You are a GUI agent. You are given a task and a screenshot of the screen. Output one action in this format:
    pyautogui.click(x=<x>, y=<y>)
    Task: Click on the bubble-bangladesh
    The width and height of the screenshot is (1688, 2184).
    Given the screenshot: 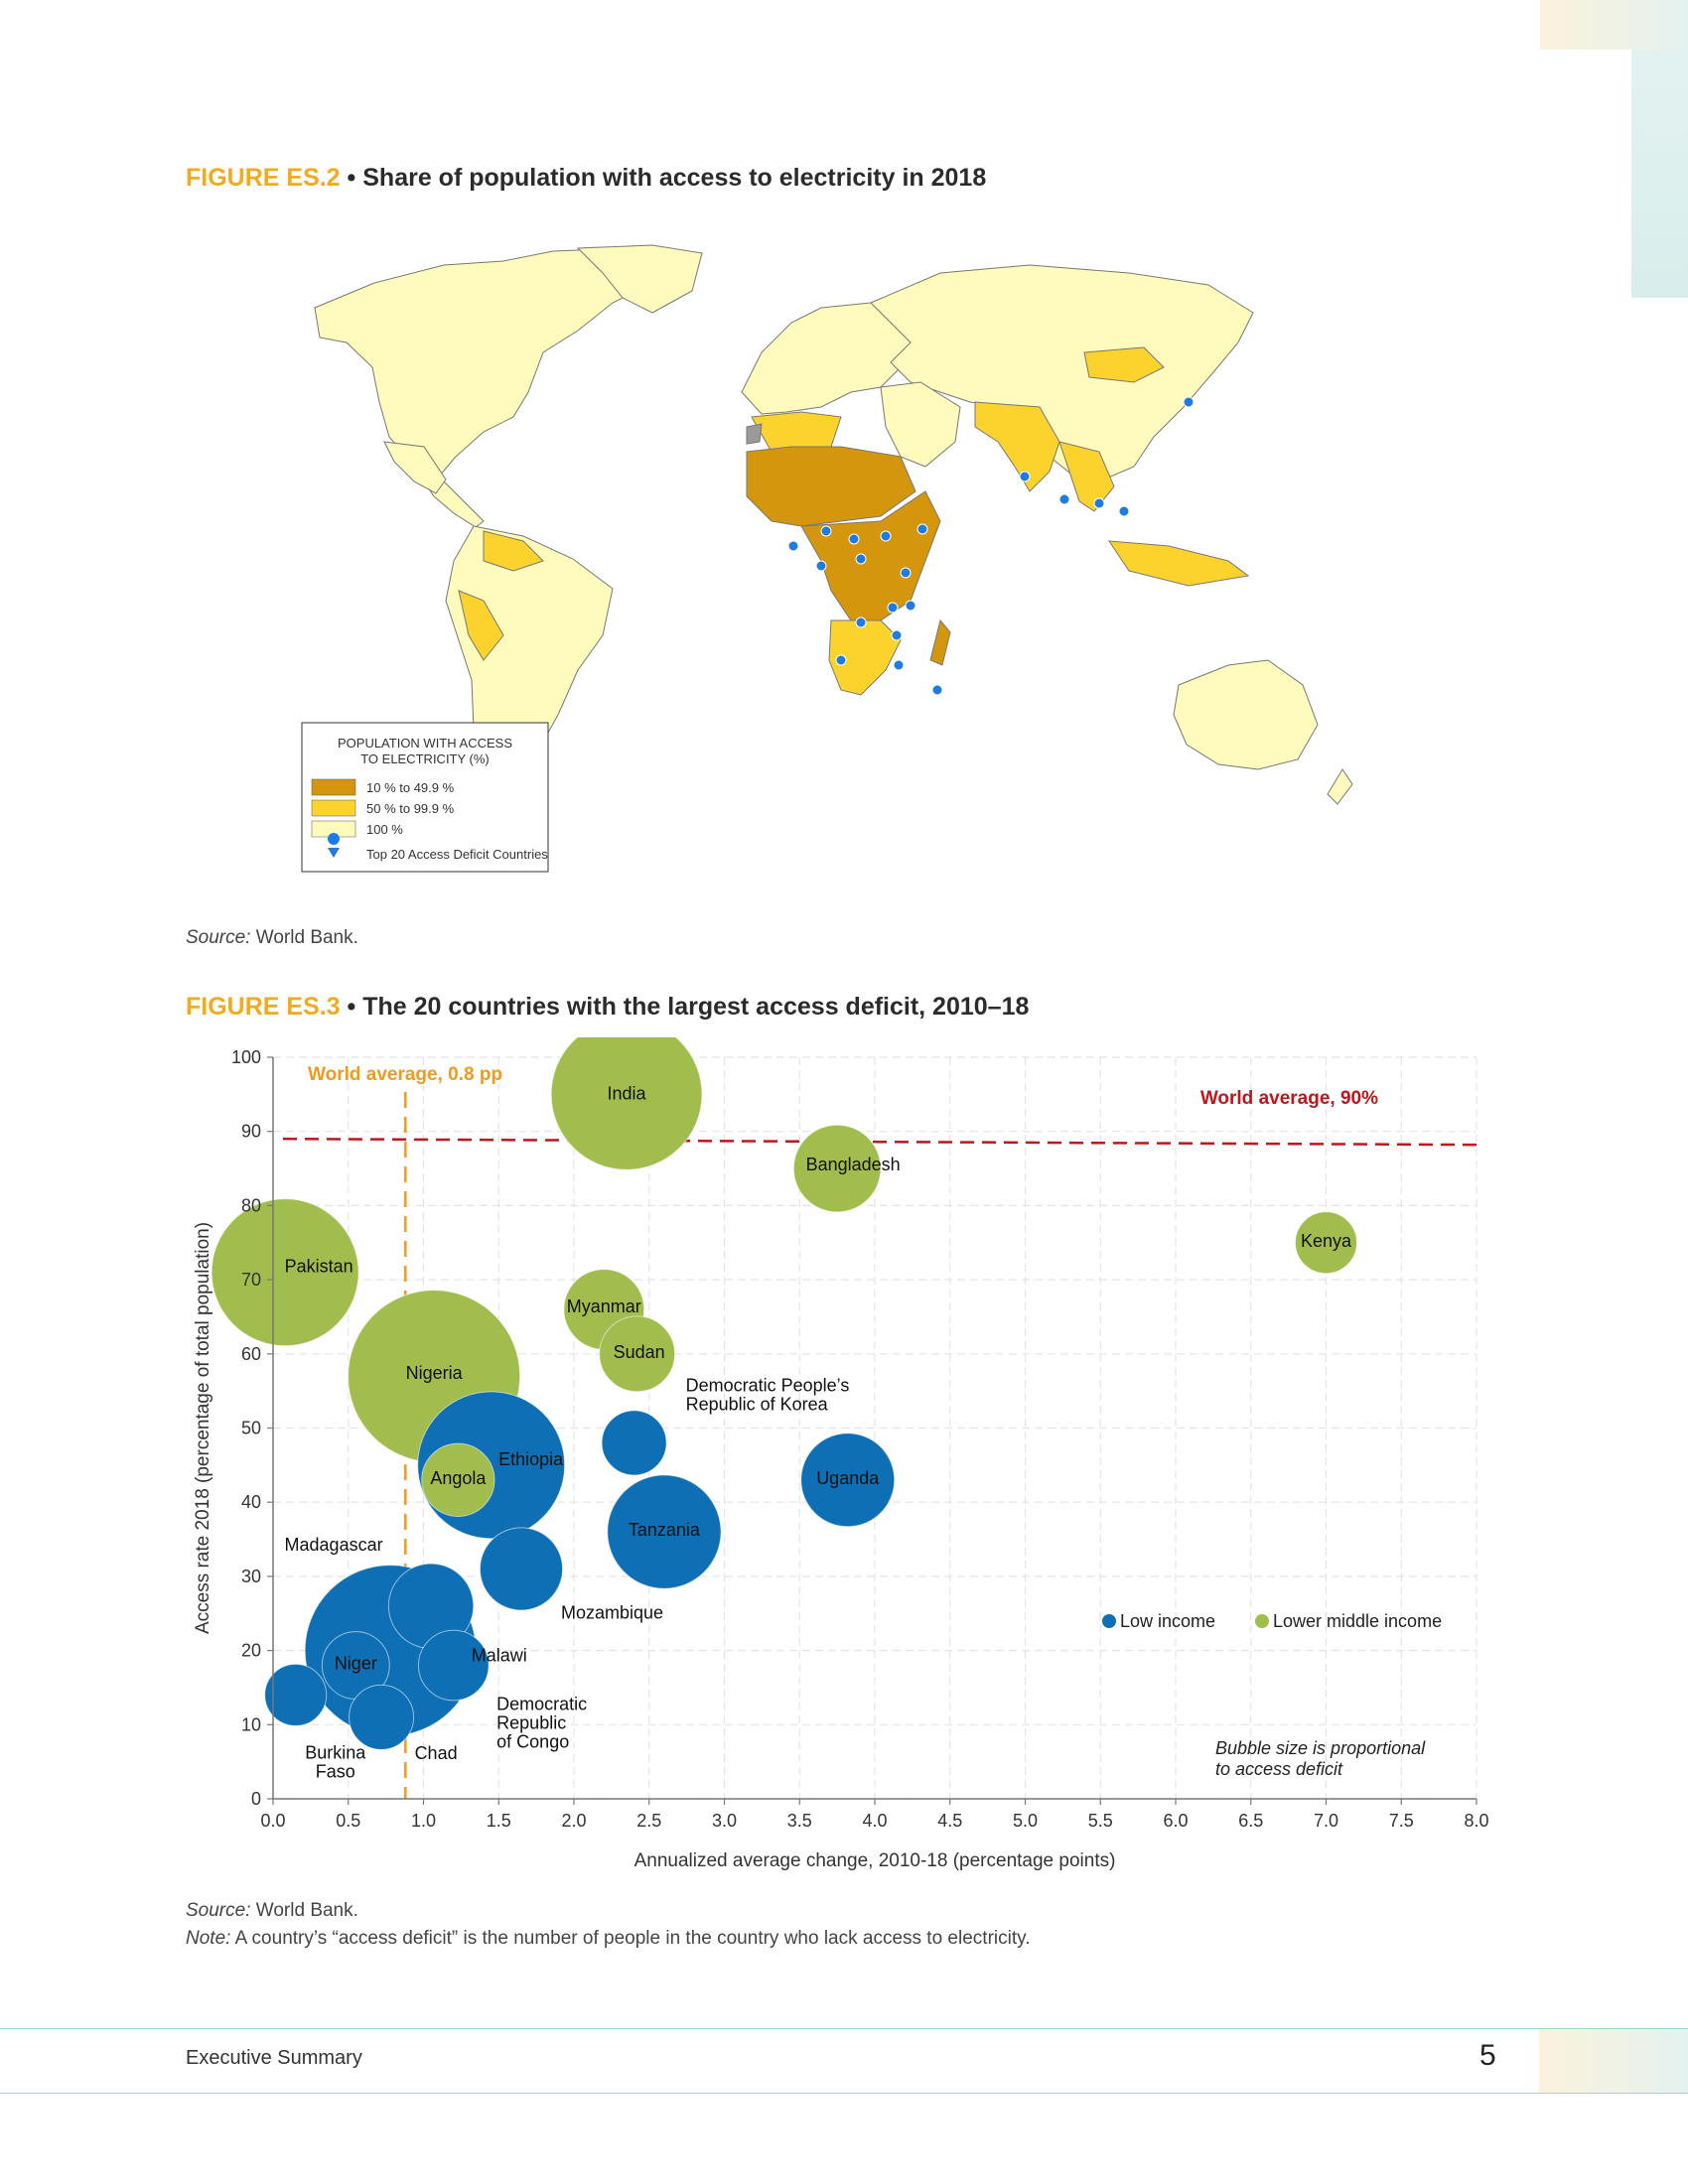 What is the action you would take?
    pyautogui.click(x=837, y=1168)
    